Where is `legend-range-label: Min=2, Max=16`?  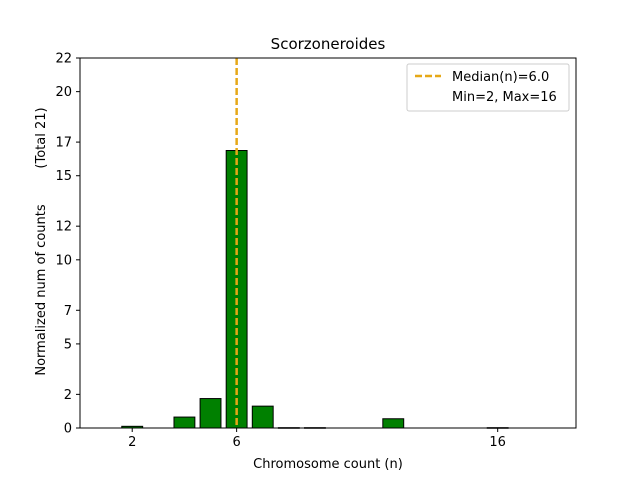 legend-range-label: Min=2, Max=16 is located at coordinates (504, 97).